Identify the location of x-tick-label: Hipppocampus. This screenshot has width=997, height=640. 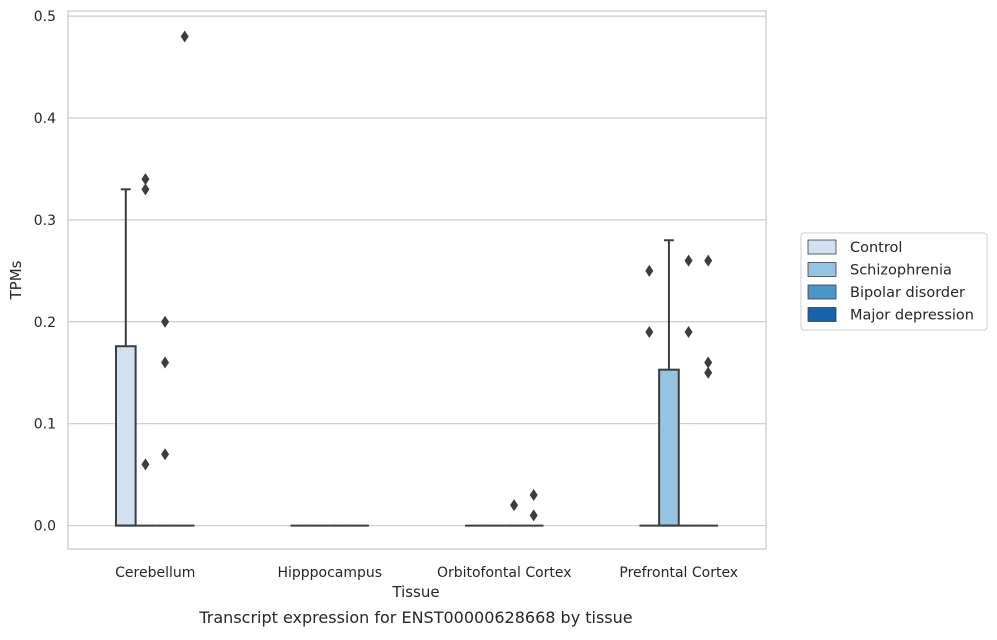
(329, 573).